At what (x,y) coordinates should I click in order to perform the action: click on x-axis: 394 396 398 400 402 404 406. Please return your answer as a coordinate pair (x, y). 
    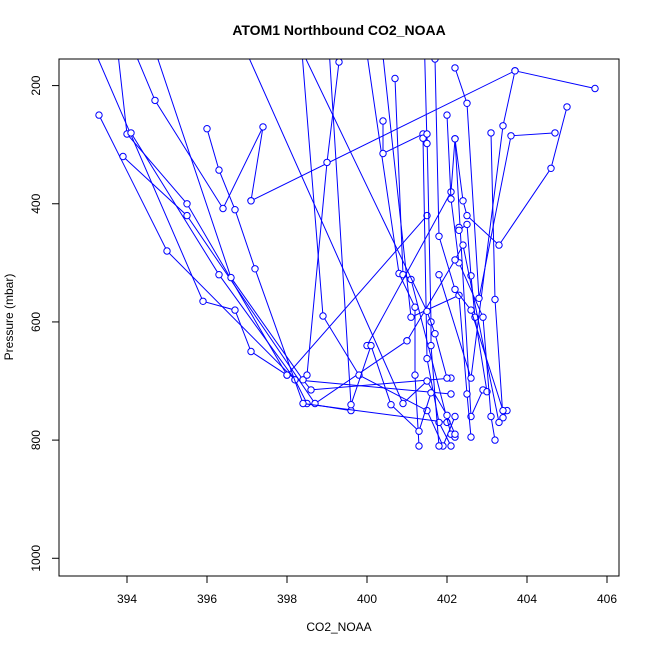
    Looking at the image, I should click on (367, 590).